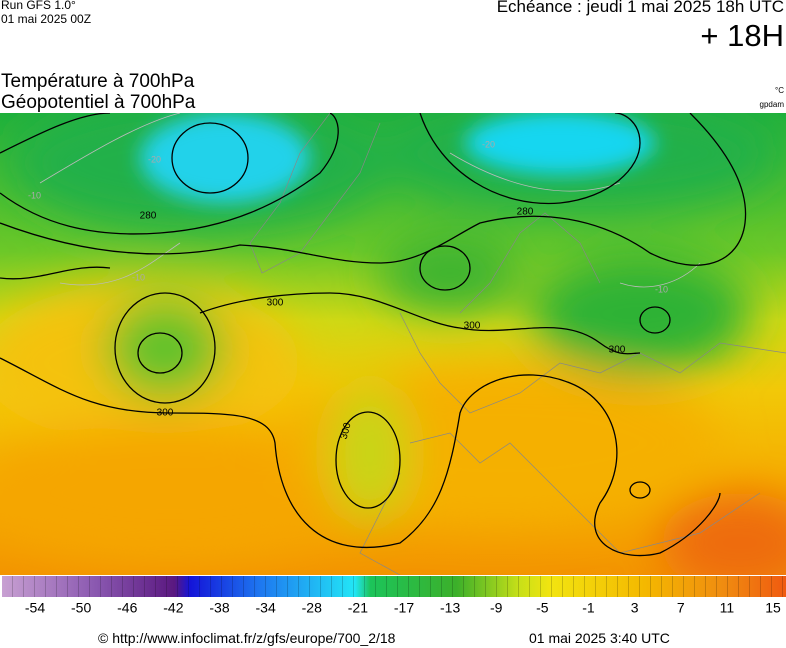 This screenshot has height=648, width=786. What do you see at coordinates (35, 608) in the screenshot?
I see `scale-tick-label: -54` at bounding box center [35, 608].